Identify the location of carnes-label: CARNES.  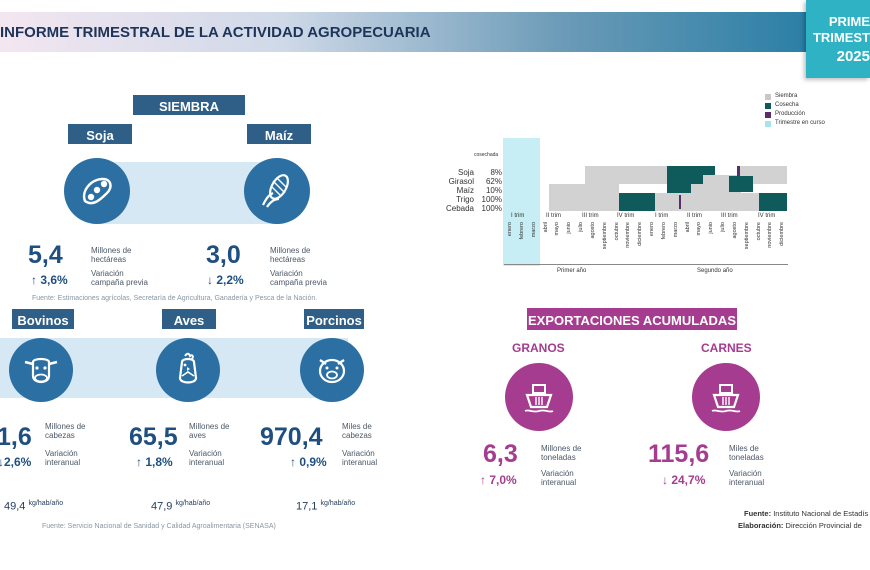
(726, 348).